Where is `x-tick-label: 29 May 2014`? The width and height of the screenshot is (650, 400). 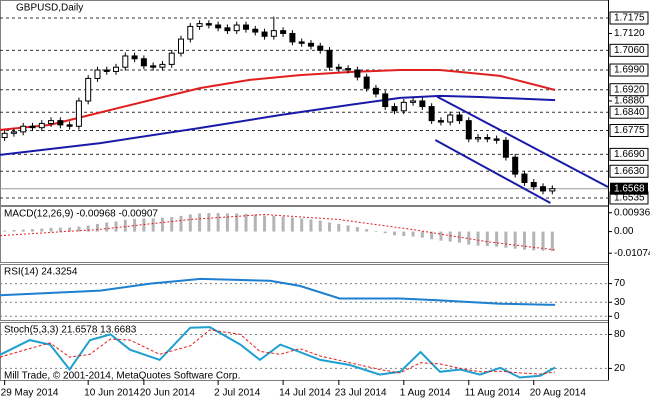
x-tick-label: 29 May 2014 is located at coordinates (30, 393).